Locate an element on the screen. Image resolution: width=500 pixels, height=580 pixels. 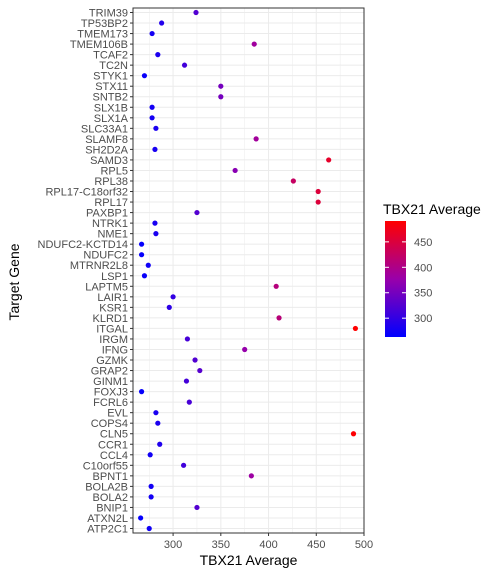
y-tick-label: KSR1 is located at coordinates (113, 308).